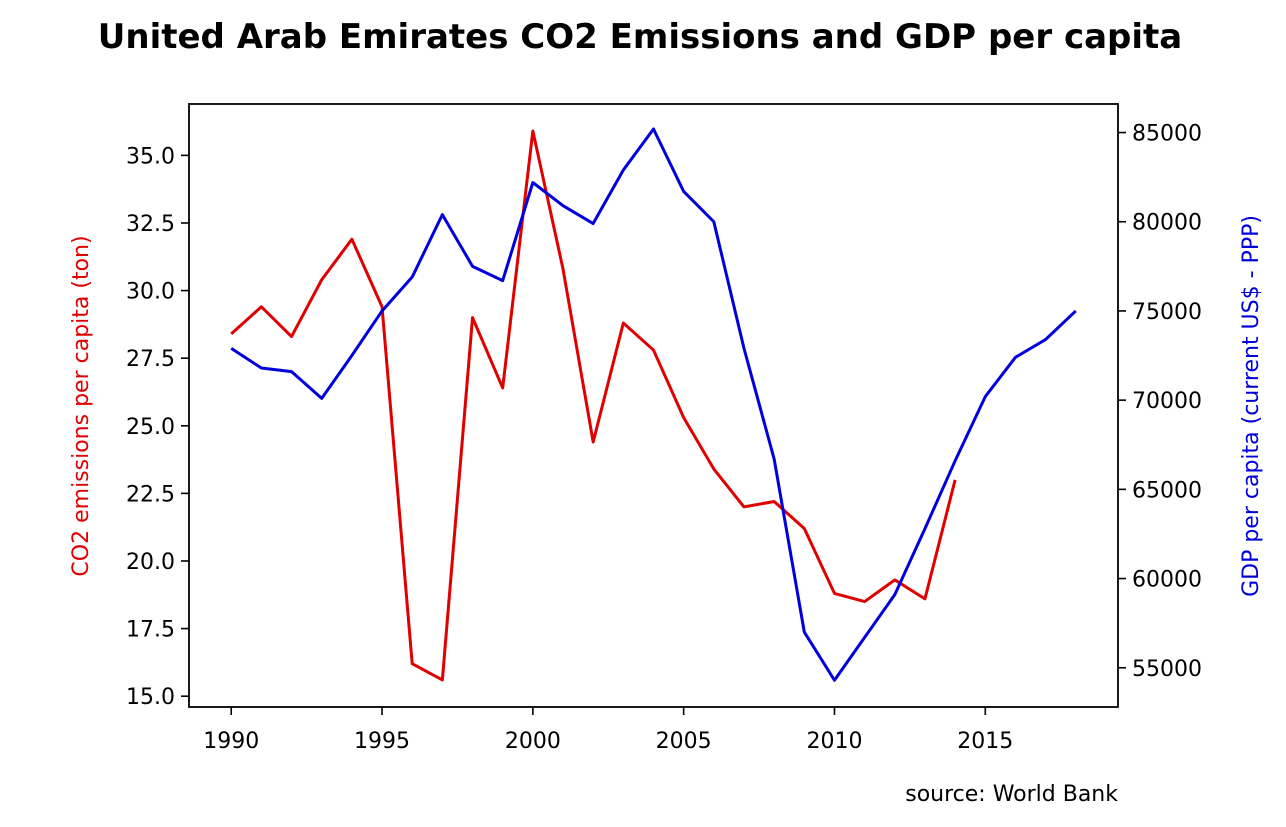  I want to click on x-tick-label: 1990, so click(231, 741).